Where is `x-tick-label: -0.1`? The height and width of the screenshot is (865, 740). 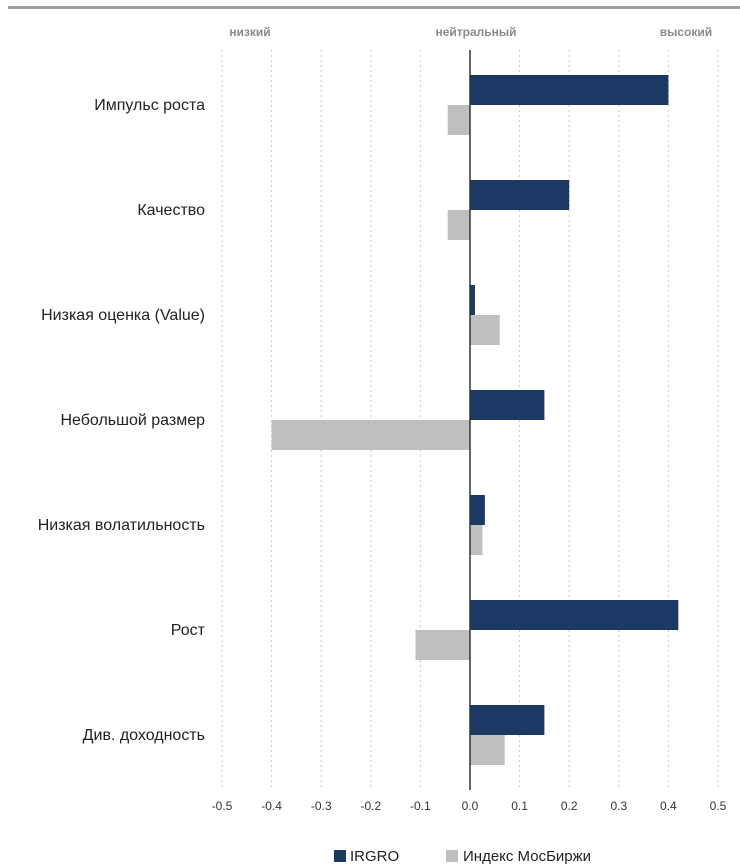
x-tick-label: -0.1 is located at coordinates (420, 806).